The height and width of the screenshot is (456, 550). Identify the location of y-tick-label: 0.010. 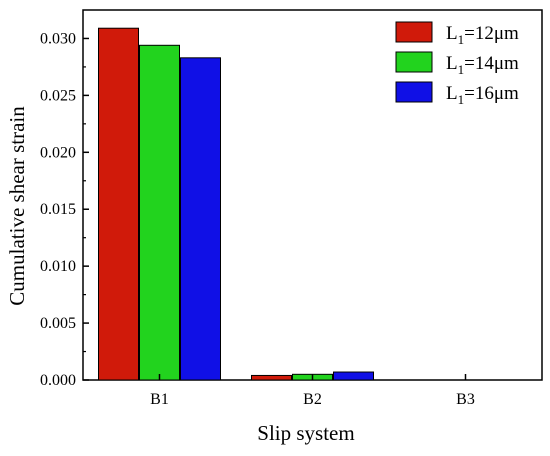
(58, 266).